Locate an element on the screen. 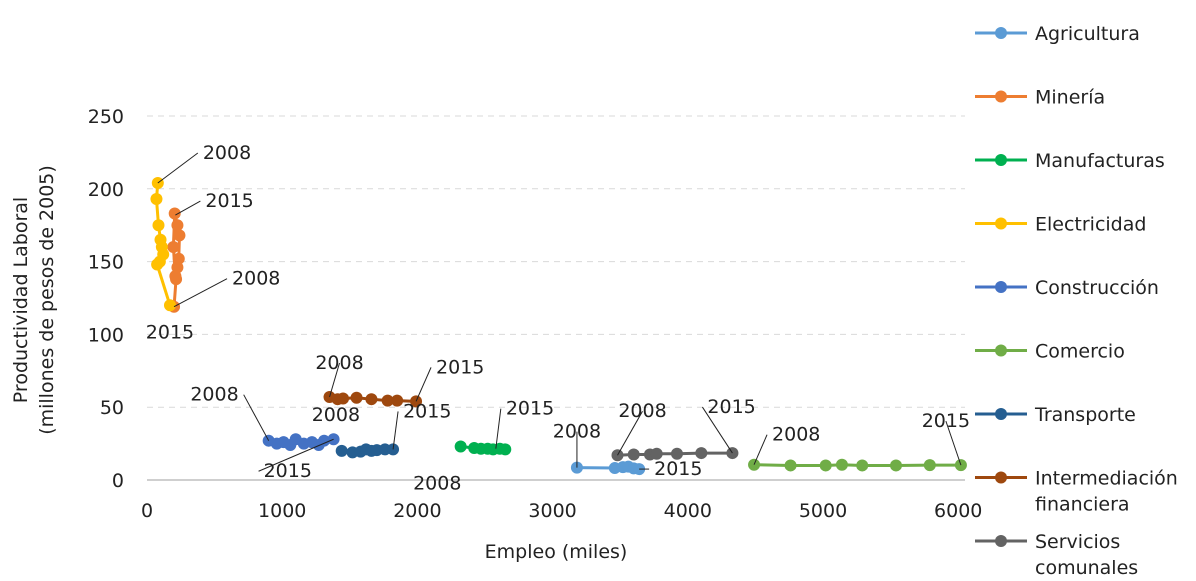  legend-item: Comercio is located at coordinates (1050, 352).